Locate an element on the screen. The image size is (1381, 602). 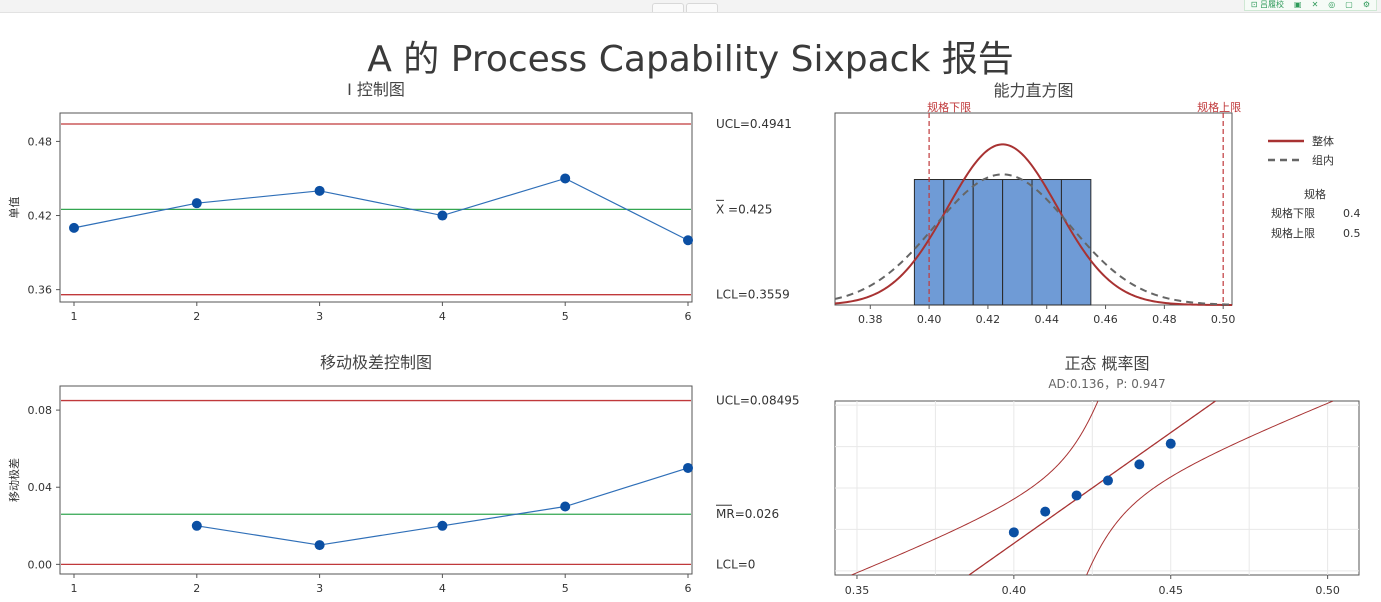
y-axis-label: 单值 is located at coordinates (14, 208).